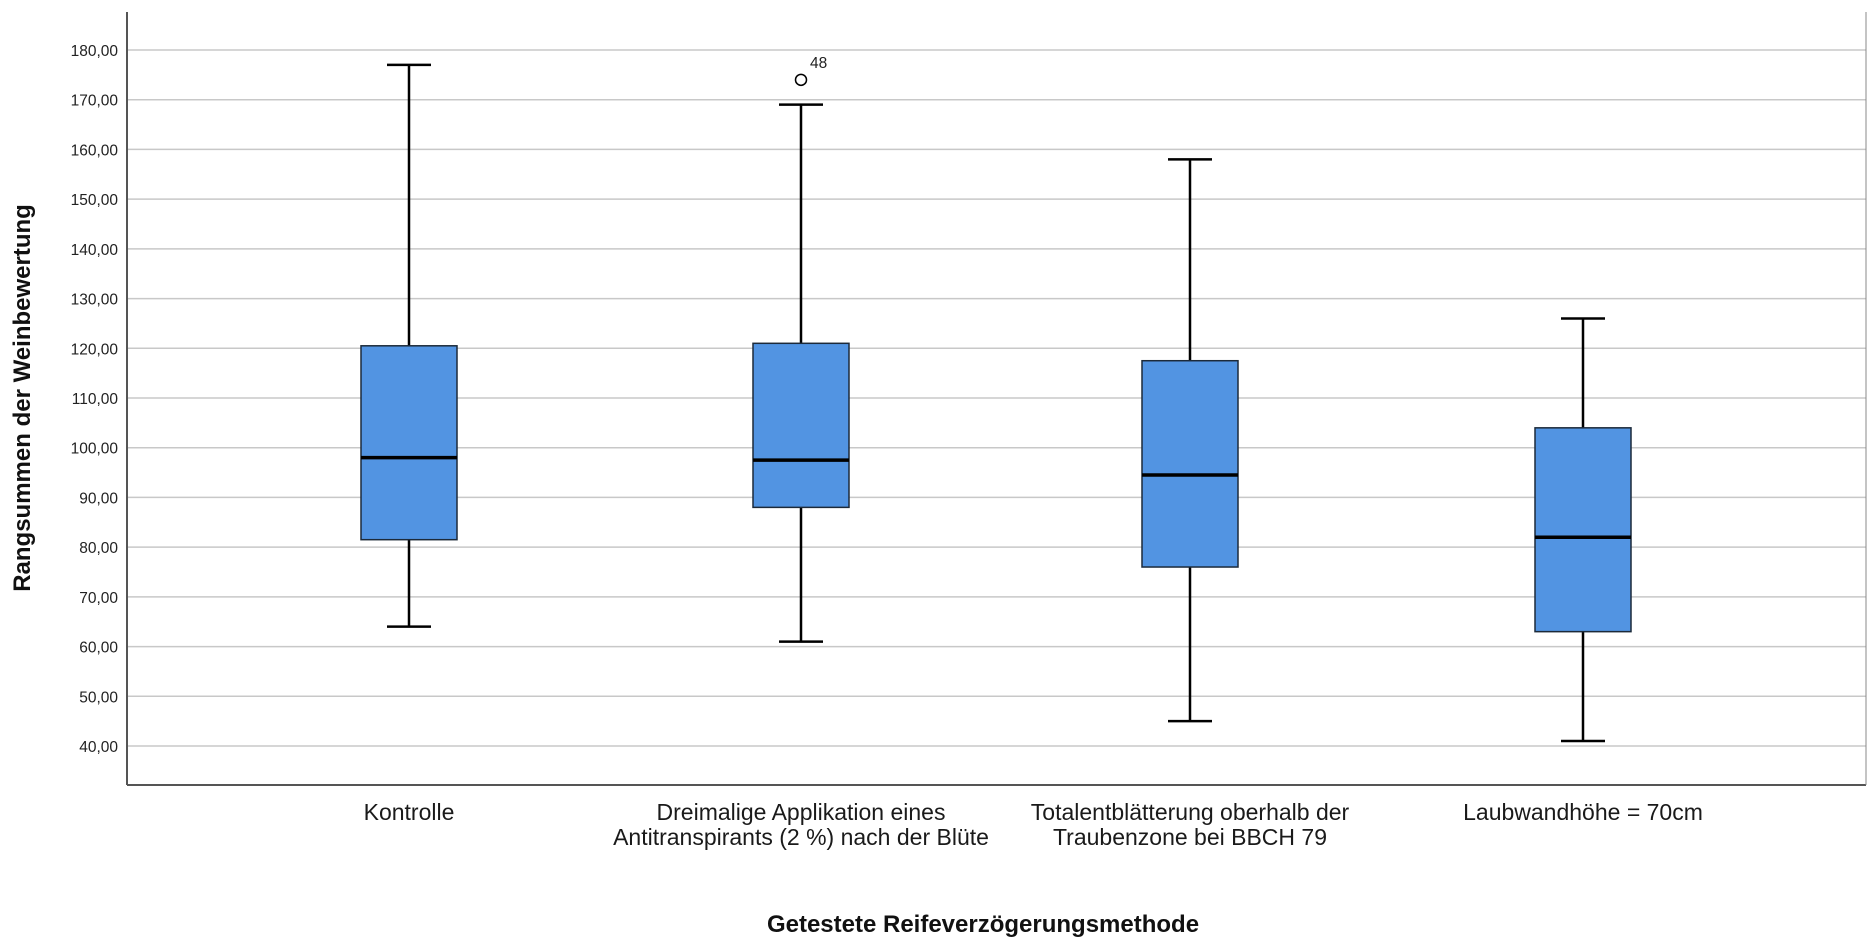 The height and width of the screenshot is (950, 1871). I want to click on x-category-label: Laubwandhöhe = 70cm, so click(1583, 812).